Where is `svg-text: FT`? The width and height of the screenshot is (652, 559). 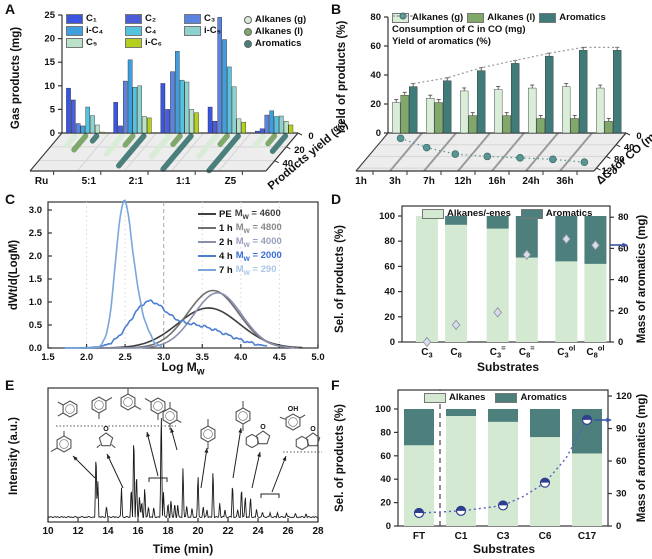
svg-text: FT is located at coordinates (419, 536).